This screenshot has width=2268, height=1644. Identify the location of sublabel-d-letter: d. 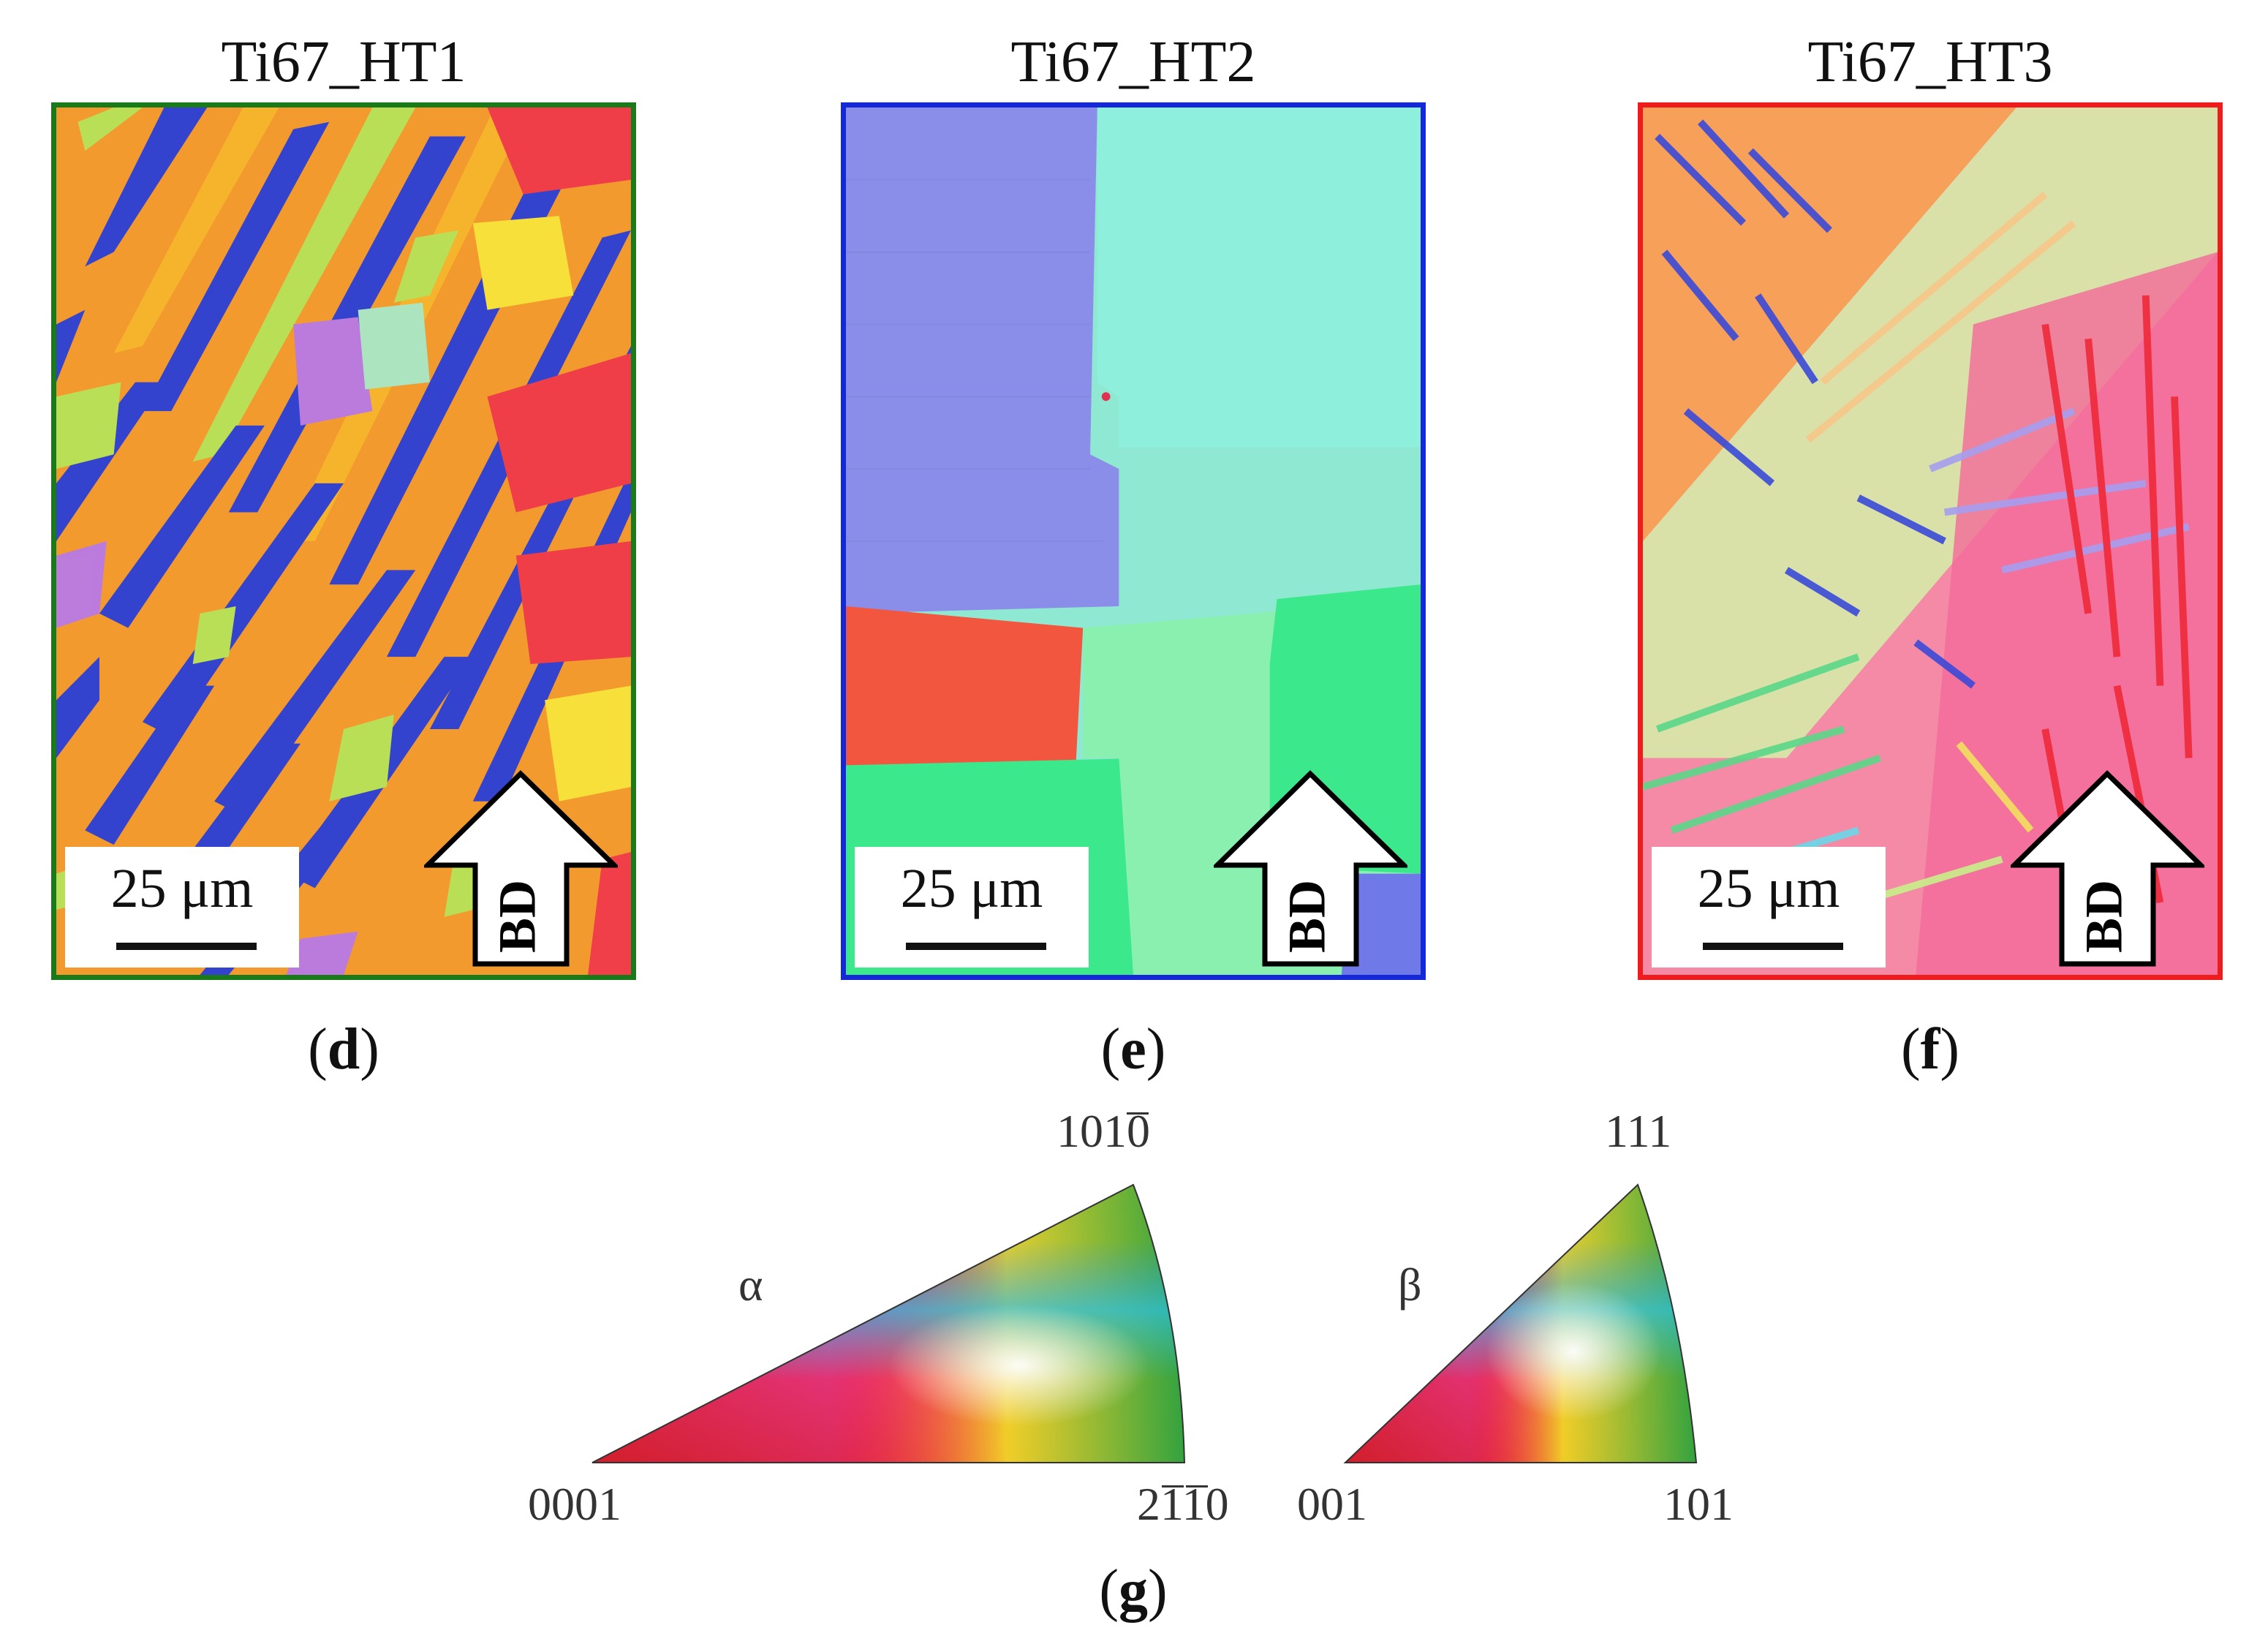
(343, 1050).